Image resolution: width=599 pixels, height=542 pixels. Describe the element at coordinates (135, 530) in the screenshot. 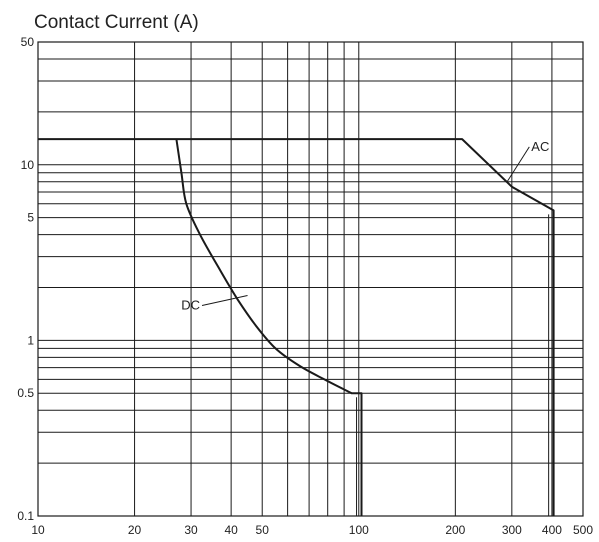

I see `x-tick-label: 20` at that location.